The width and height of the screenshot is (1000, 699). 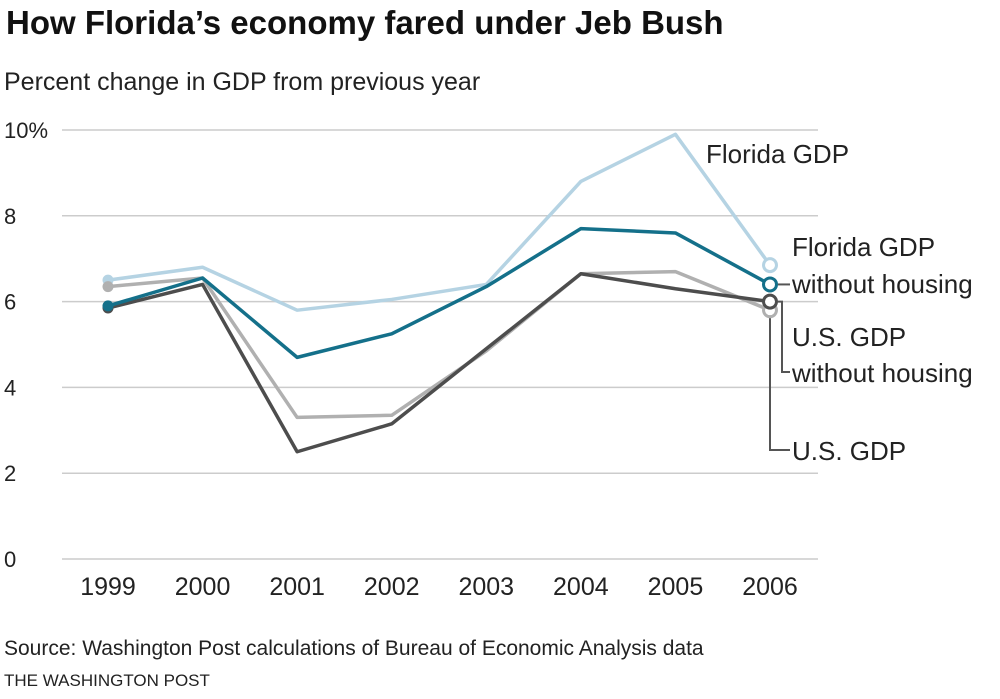 I want to click on y-tick-label: 0, so click(x=10, y=559).